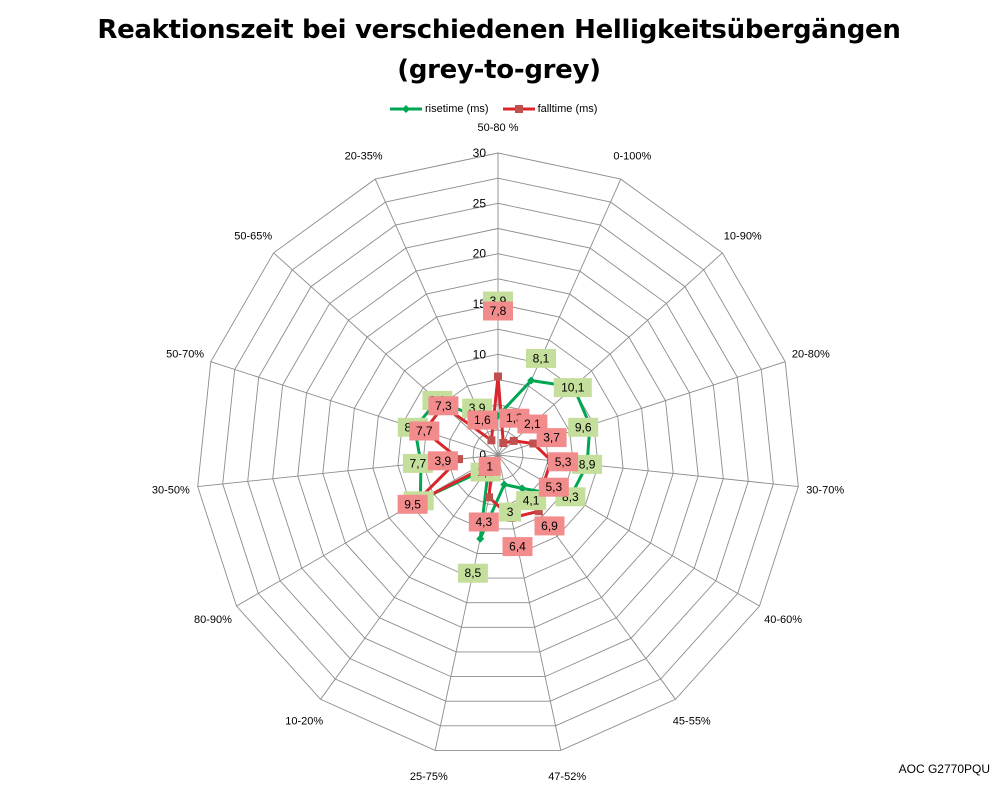 This screenshot has width=998, height=786. What do you see at coordinates (692, 721) in the screenshot?
I see `category-label: 45-55%` at bounding box center [692, 721].